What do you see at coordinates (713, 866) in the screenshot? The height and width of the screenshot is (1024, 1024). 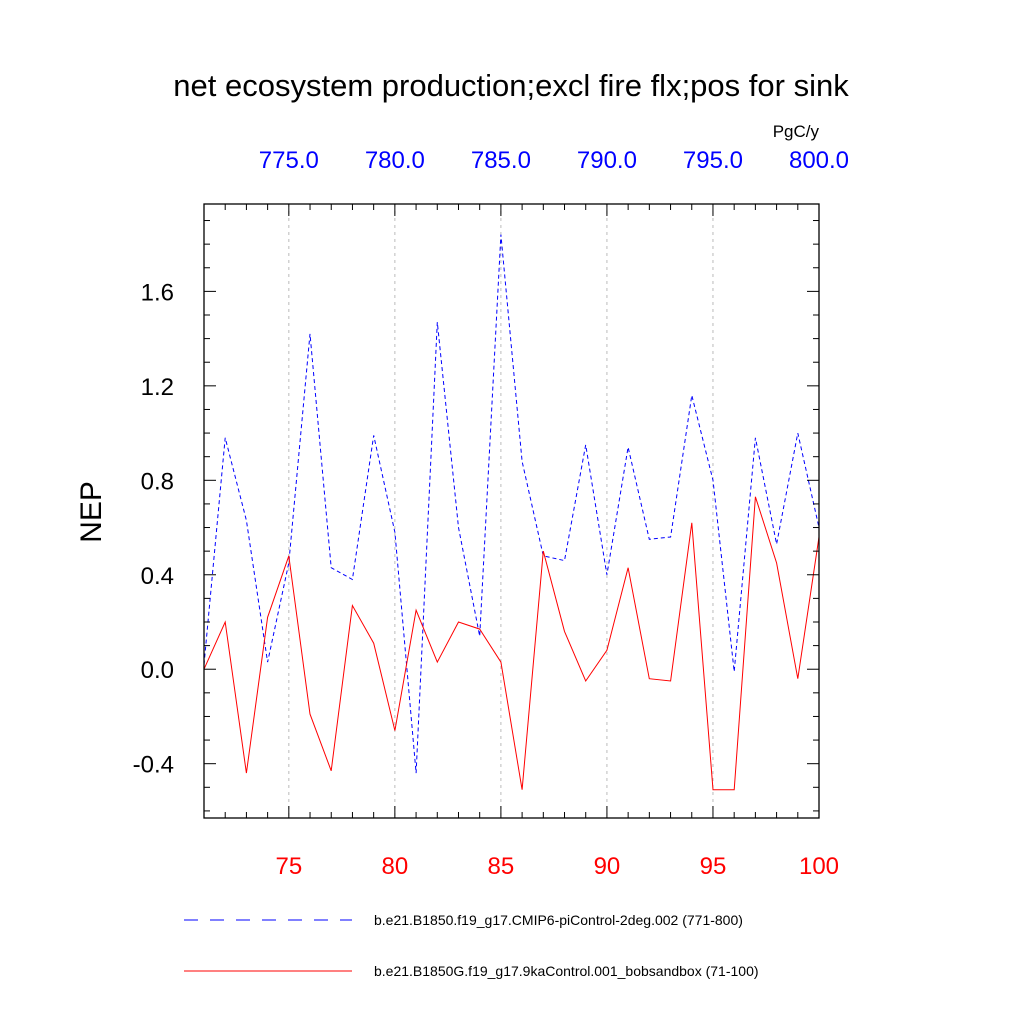 I see `bottom-tick-label: 95` at bounding box center [713, 866].